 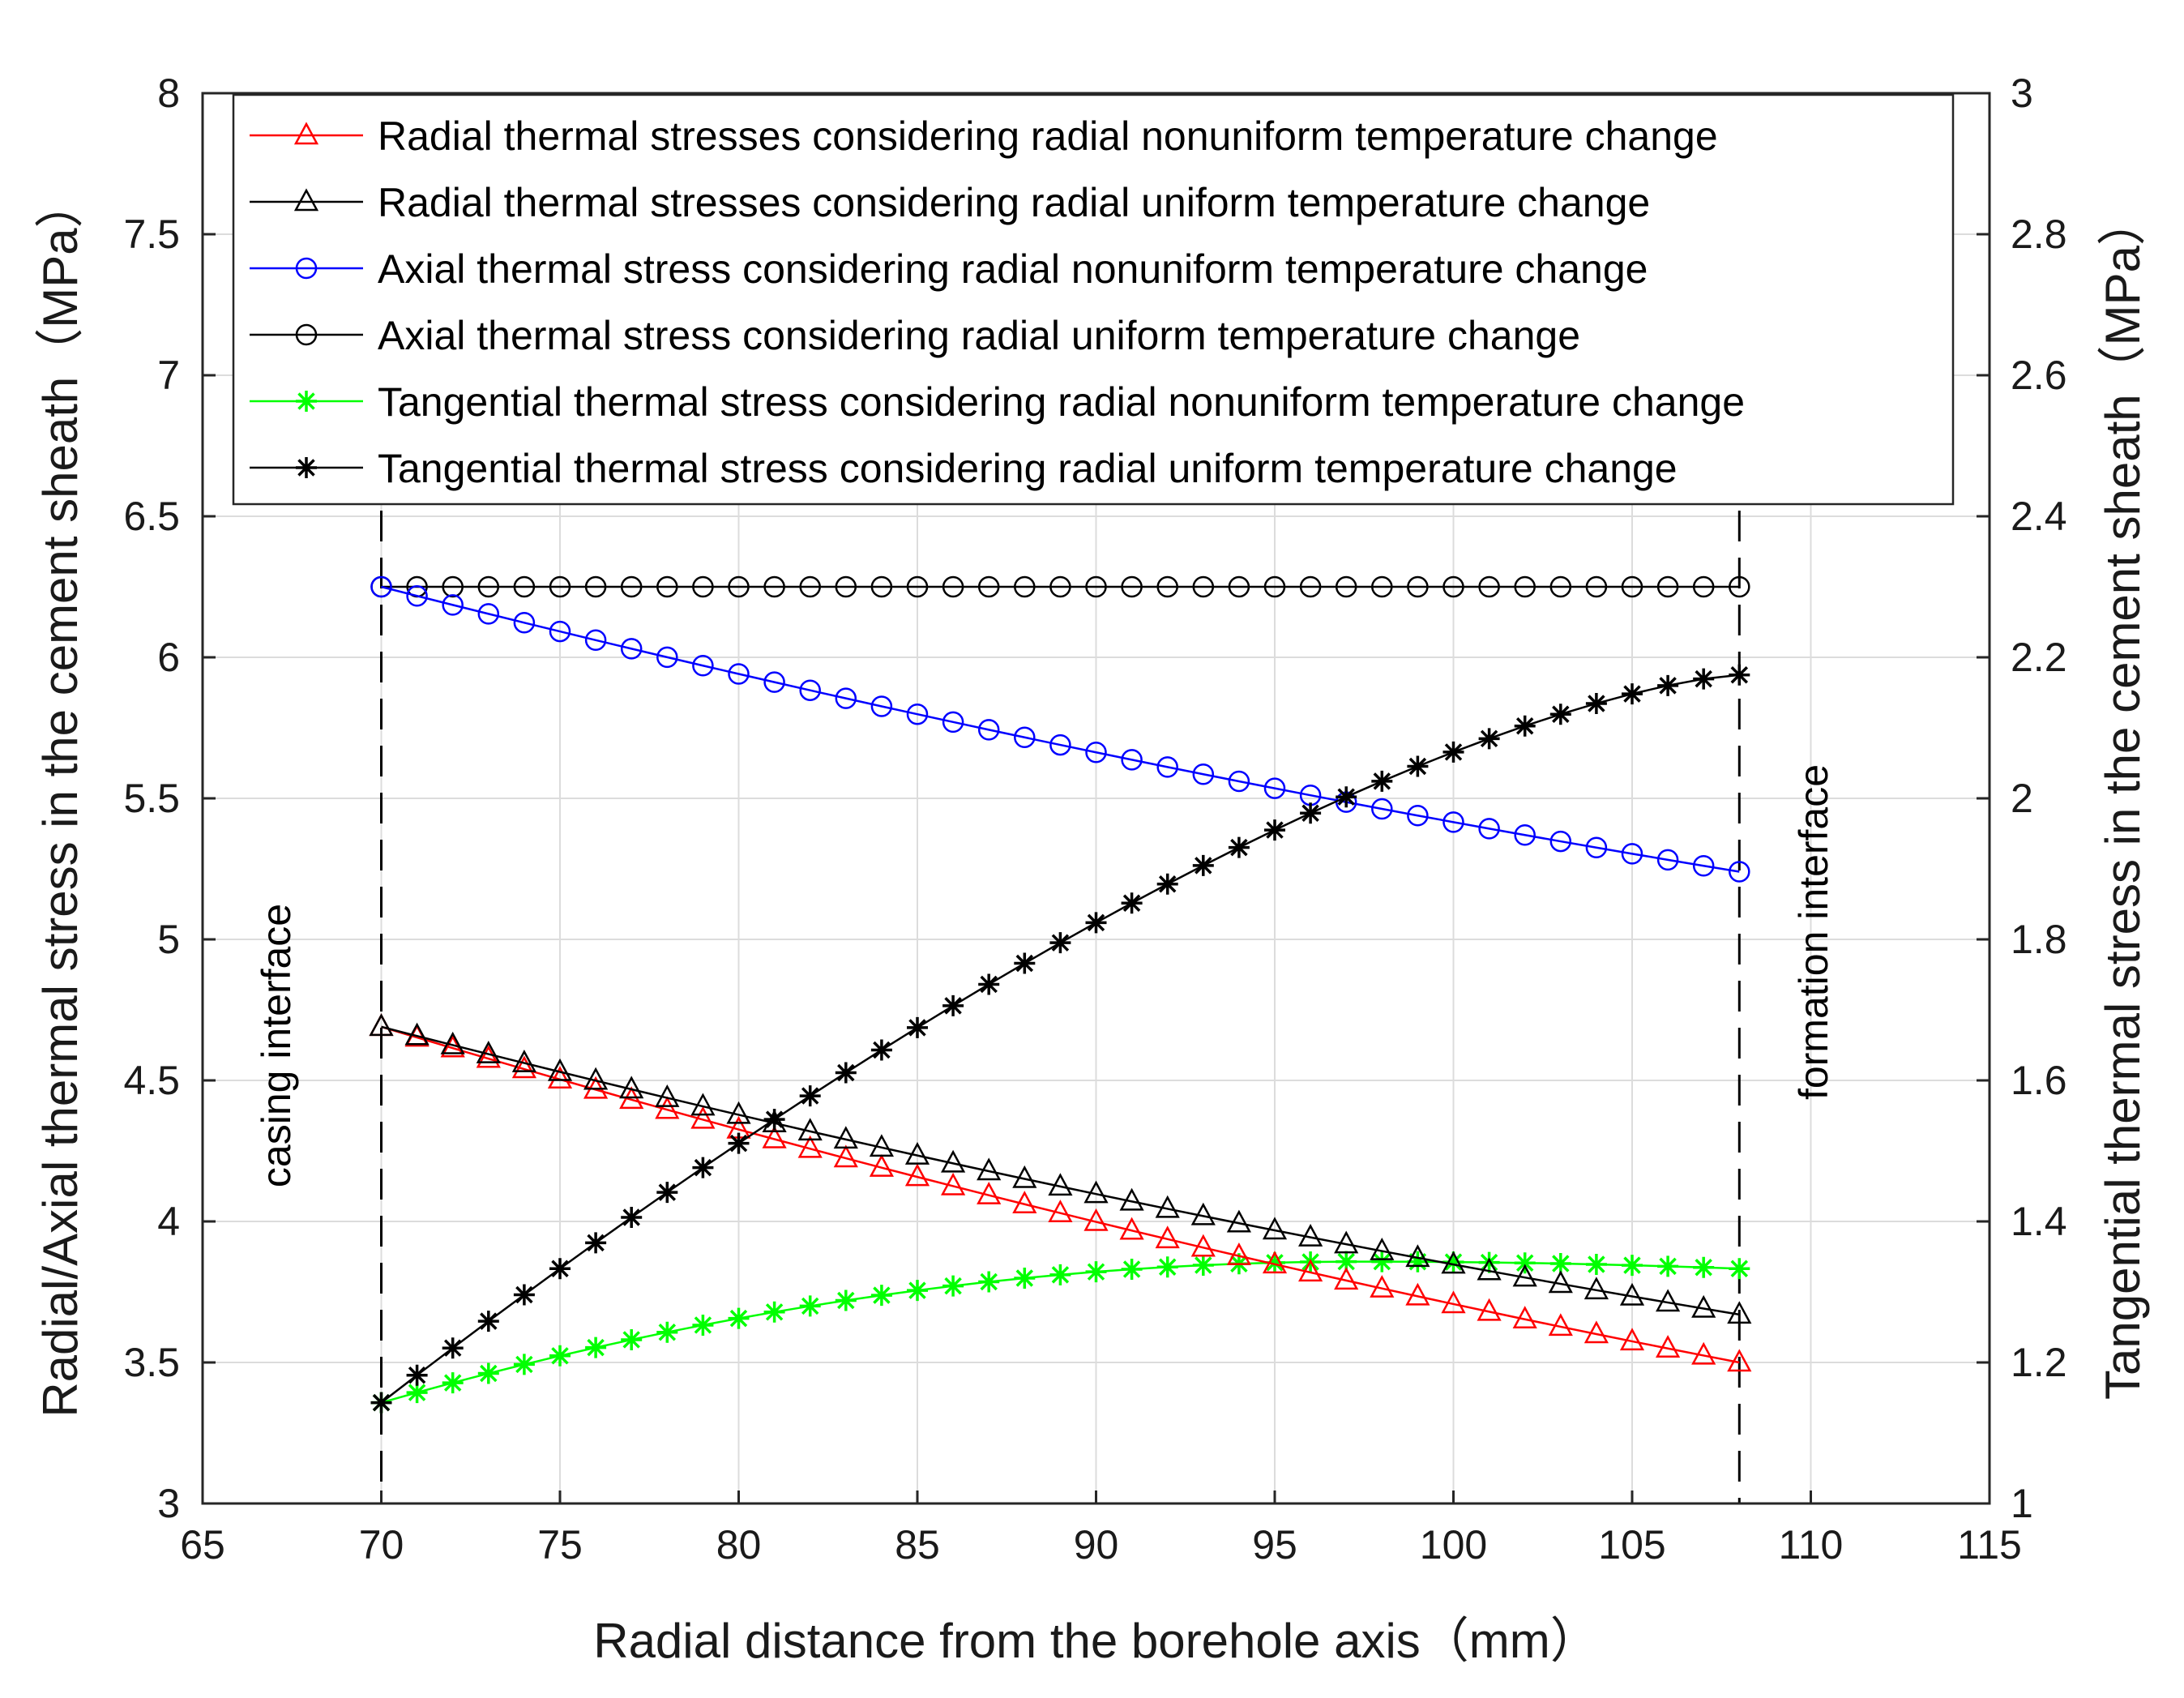 I want to click on y-right-tick-label: 1.2, so click(x=2039, y=1363).